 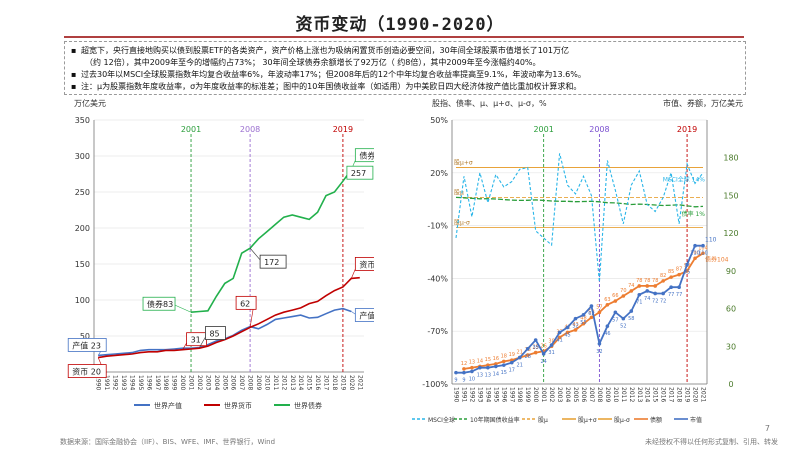 What do you see at coordinates (520, 353) in the screenshot?
I see `bond-value-label: 21` at bounding box center [520, 353].